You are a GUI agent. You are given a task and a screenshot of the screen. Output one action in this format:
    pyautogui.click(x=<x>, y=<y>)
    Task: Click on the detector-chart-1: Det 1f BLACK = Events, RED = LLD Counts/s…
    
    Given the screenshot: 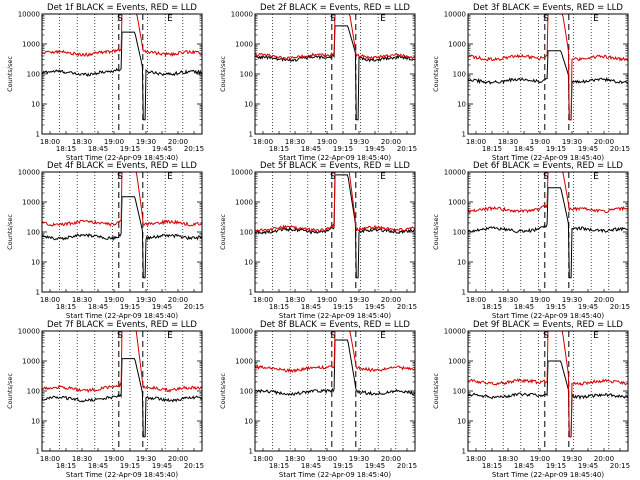 What is the action you would take?
    pyautogui.click(x=105, y=82)
    